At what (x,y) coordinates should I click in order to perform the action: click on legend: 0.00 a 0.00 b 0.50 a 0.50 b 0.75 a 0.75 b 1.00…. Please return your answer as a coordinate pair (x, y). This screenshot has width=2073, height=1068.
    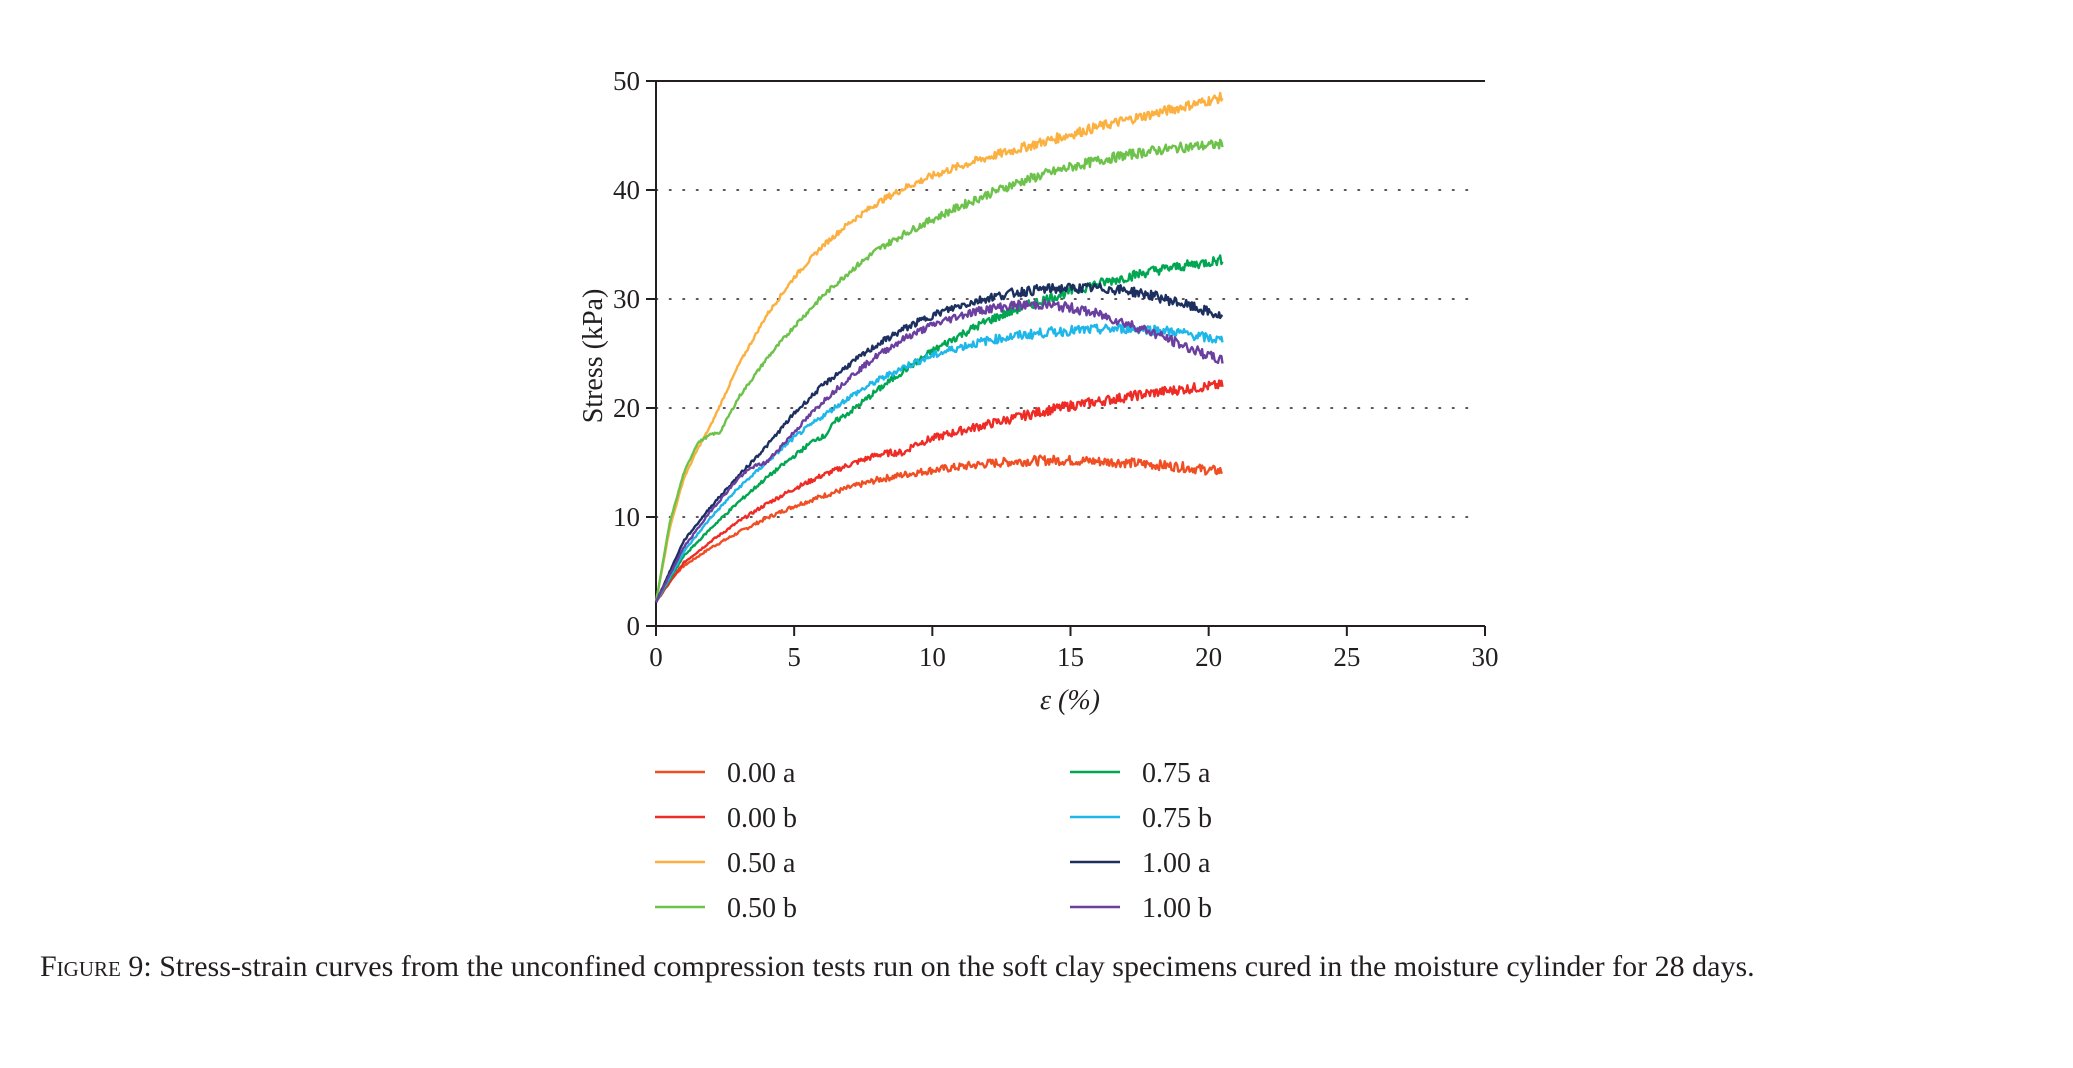
    Looking at the image, I should click on (933, 841).